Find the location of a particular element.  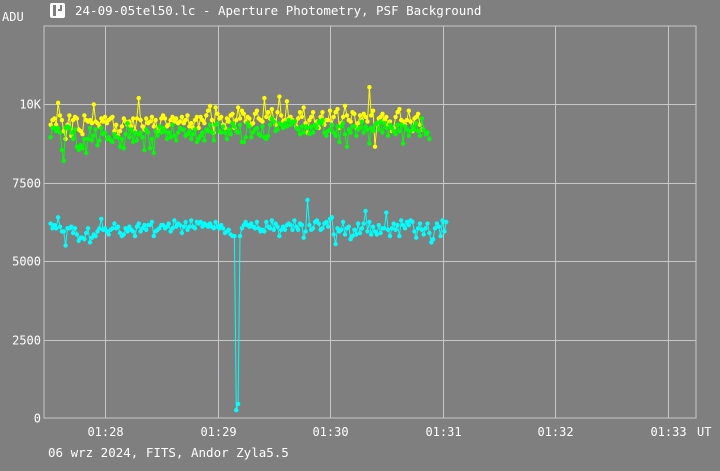

y-tick-label: 10K is located at coordinates (30, 105).